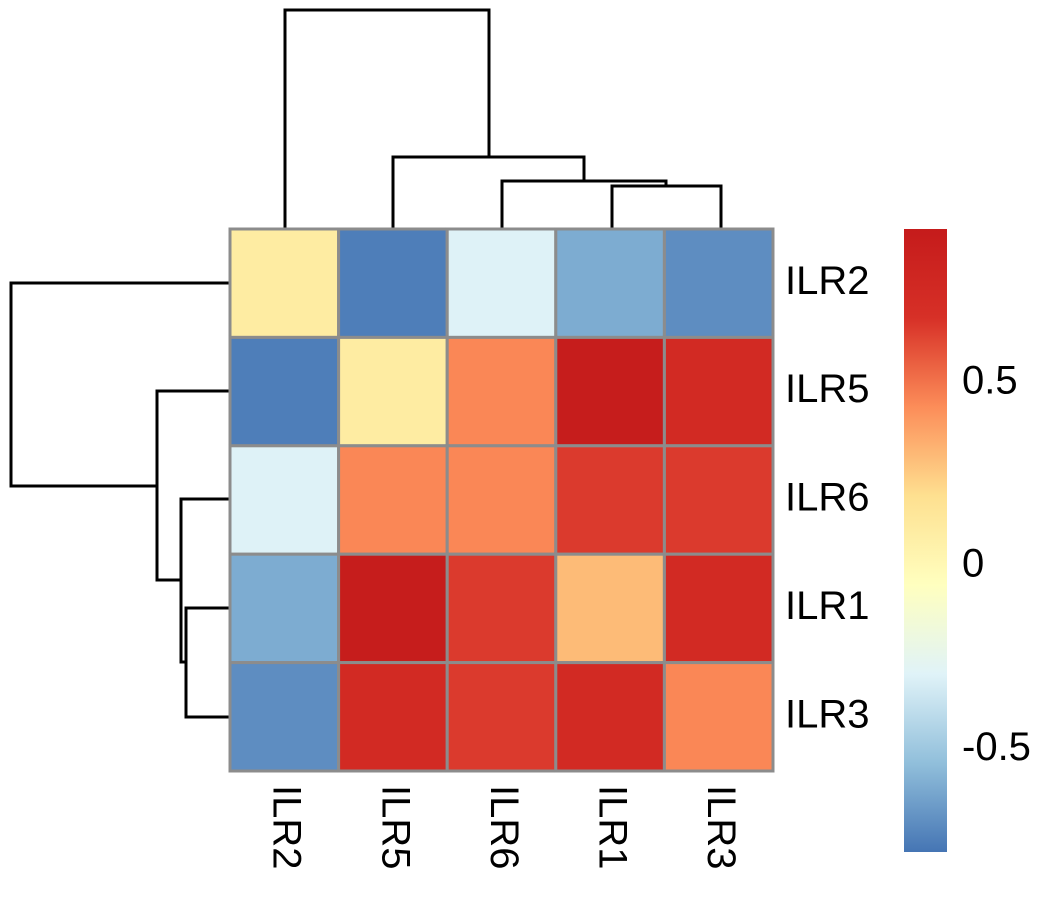  Describe the element at coordinates (393, 717) in the screenshot. I see `heatmap-cell-ilr3-ilr5` at that location.